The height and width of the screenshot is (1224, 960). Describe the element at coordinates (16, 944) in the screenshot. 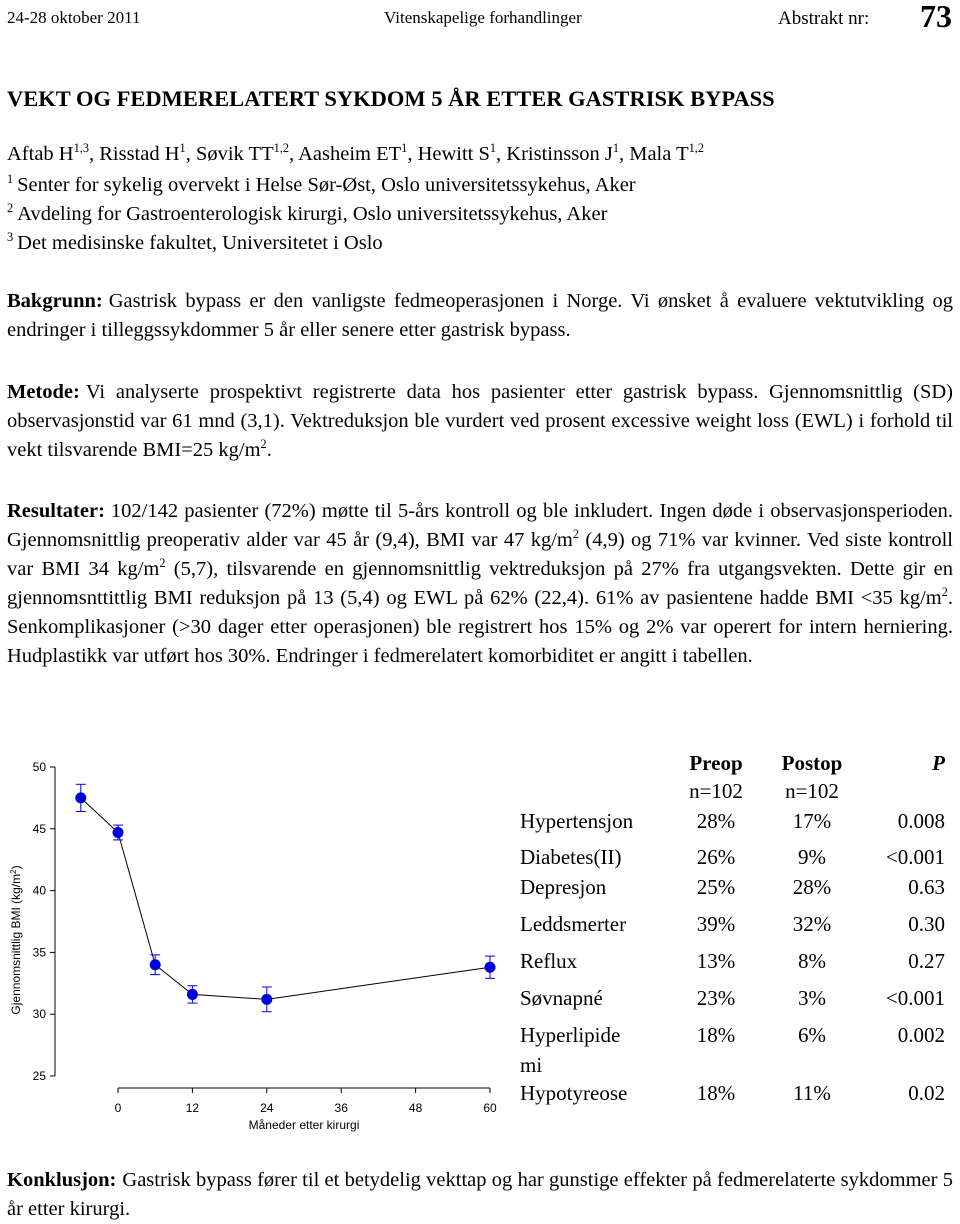

I see `text-run: Gjennomsnittlig BMI (kg/m` at that location.